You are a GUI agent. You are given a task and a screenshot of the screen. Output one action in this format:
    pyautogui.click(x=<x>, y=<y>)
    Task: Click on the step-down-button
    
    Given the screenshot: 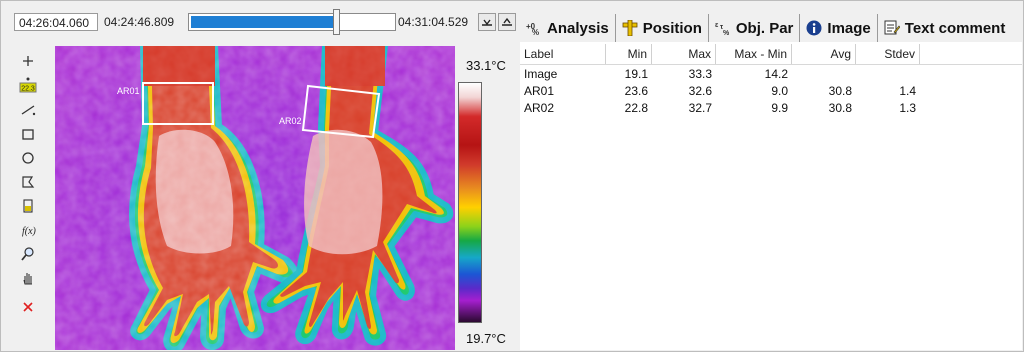 What is the action you would take?
    pyautogui.click(x=487, y=22)
    